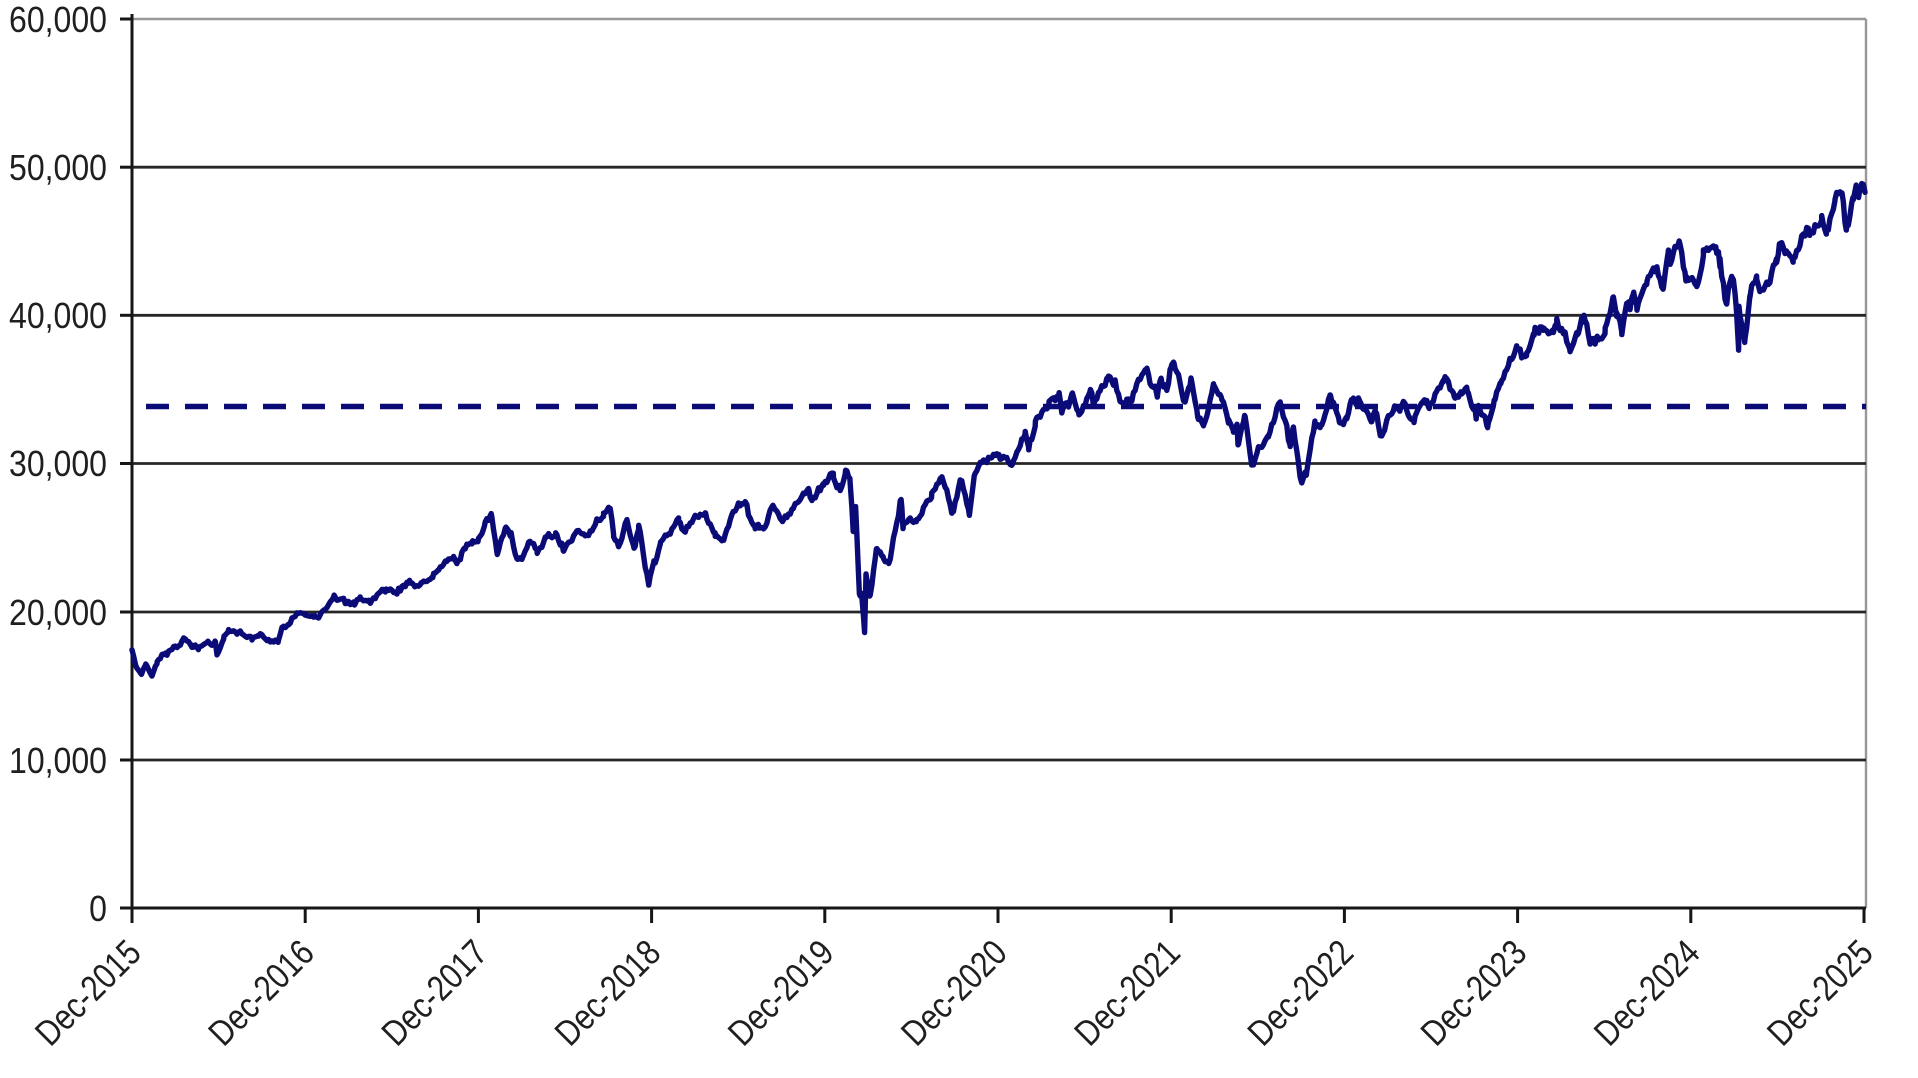  What do you see at coordinates (98, 909) in the screenshot?
I see `svg-text: 0` at bounding box center [98, 909].